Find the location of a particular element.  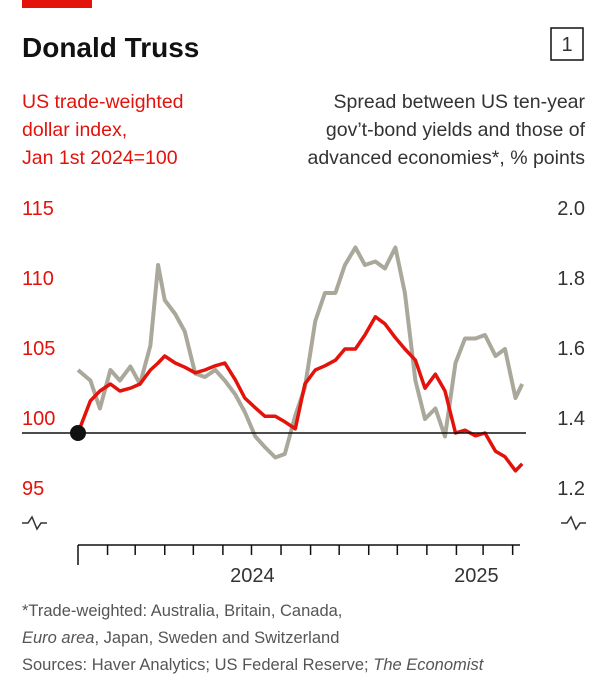

left-axis-title-line: Jan 1st 2024=100 is located at coordinates (100, 158).